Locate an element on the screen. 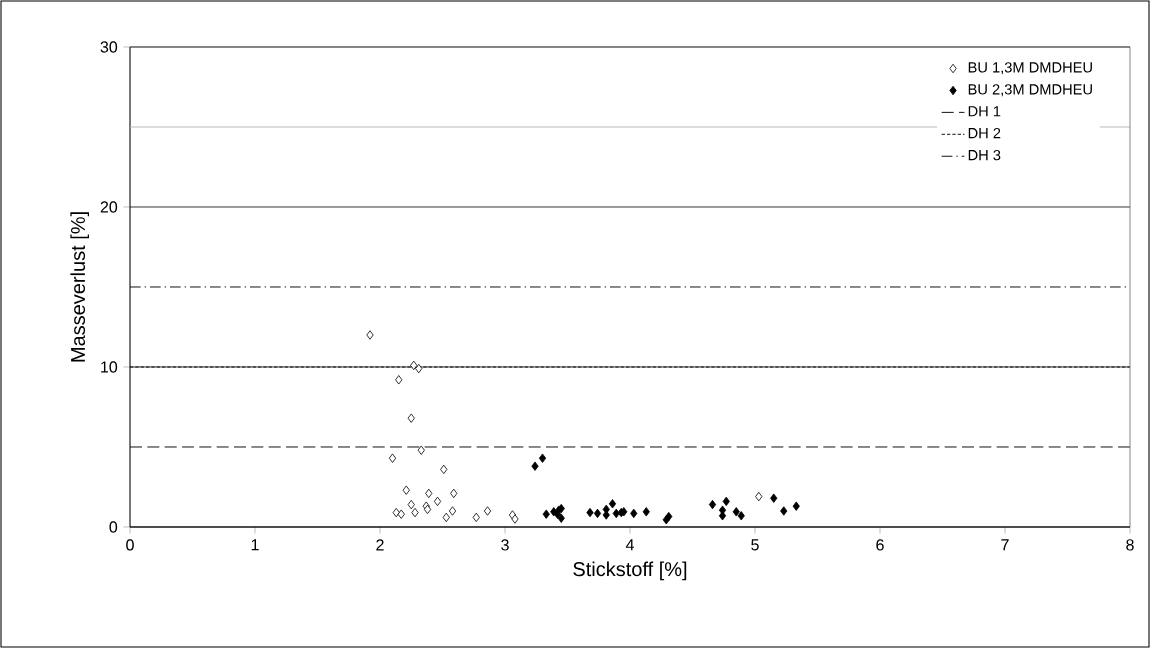  x-tick-label: 8 is located at coordinates (1130, 545).